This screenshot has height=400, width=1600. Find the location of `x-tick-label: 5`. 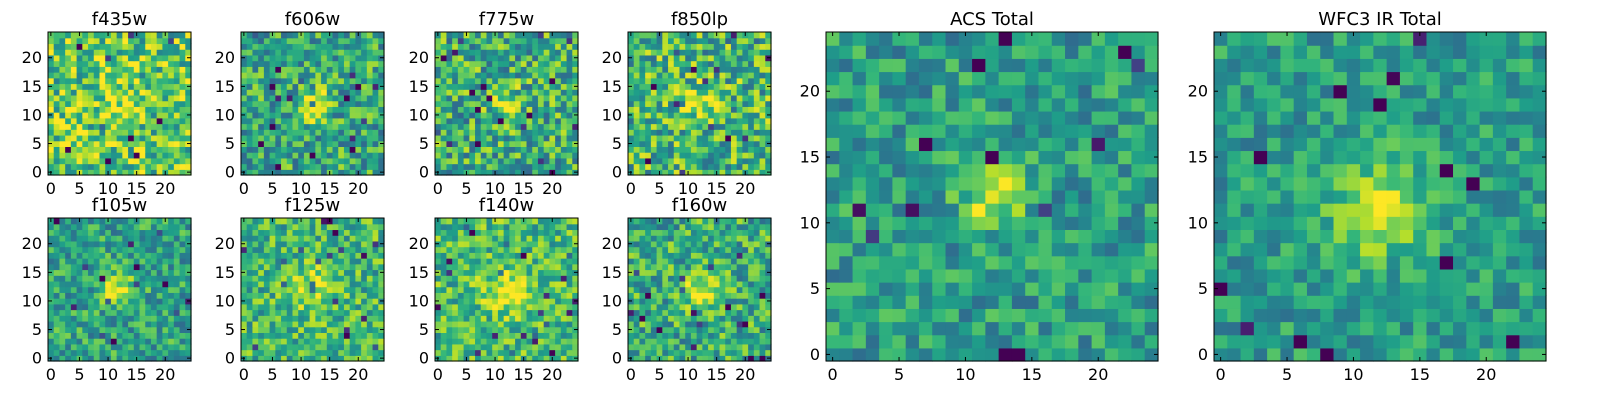

x-tick-label: 5 is located at coordinates (272, 374).